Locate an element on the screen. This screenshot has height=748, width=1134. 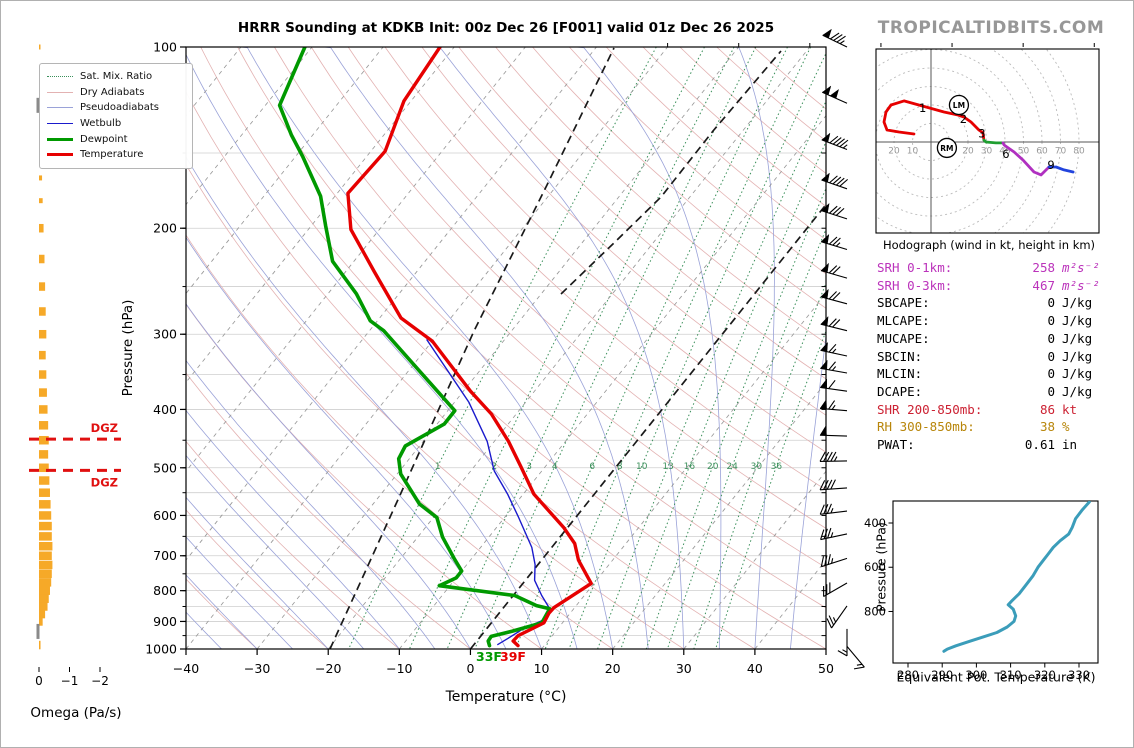
mixing-ratio-label: 2 is located at coordinates (494, 467).